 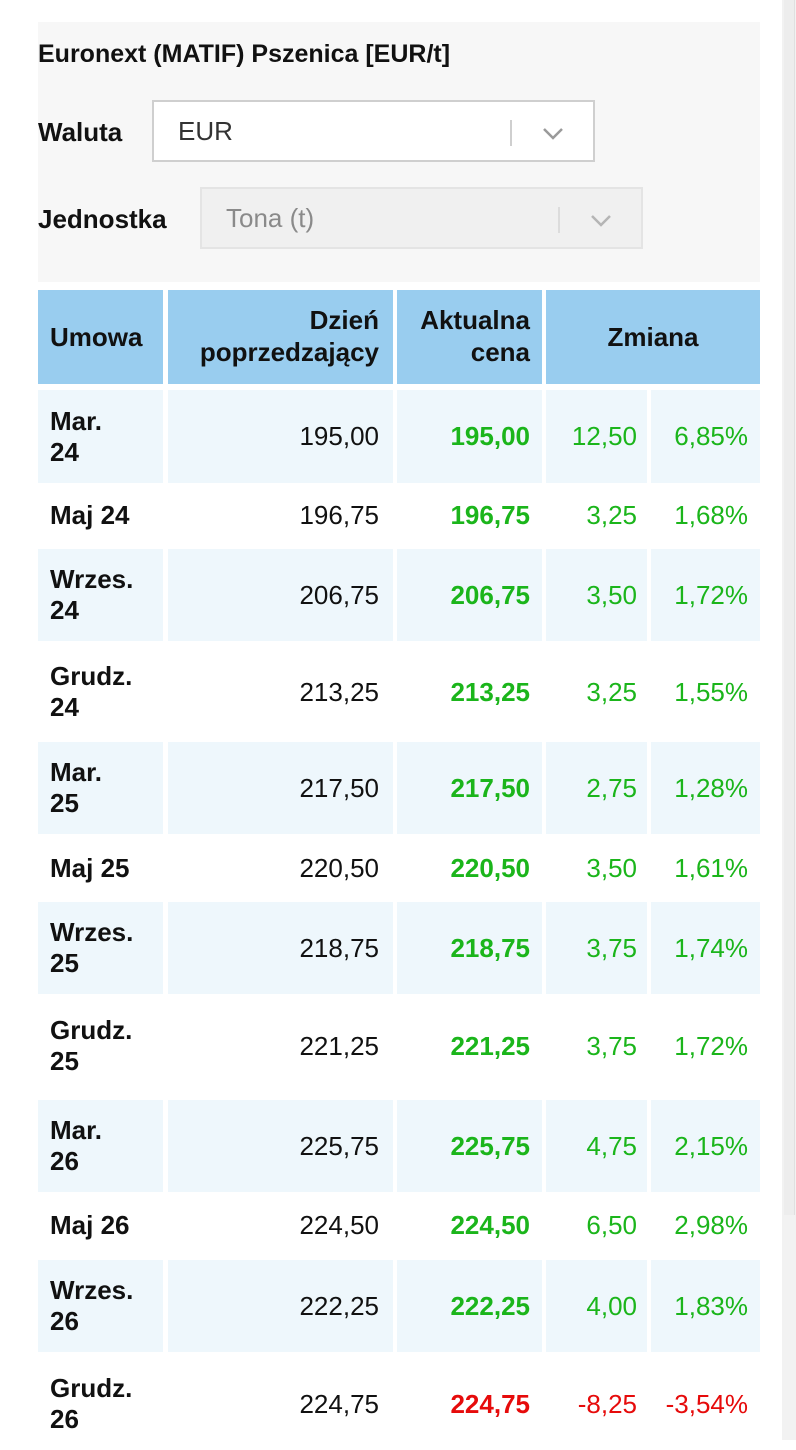 I want to click on current-price-cell: 206,75, so click(x=469, y=595).